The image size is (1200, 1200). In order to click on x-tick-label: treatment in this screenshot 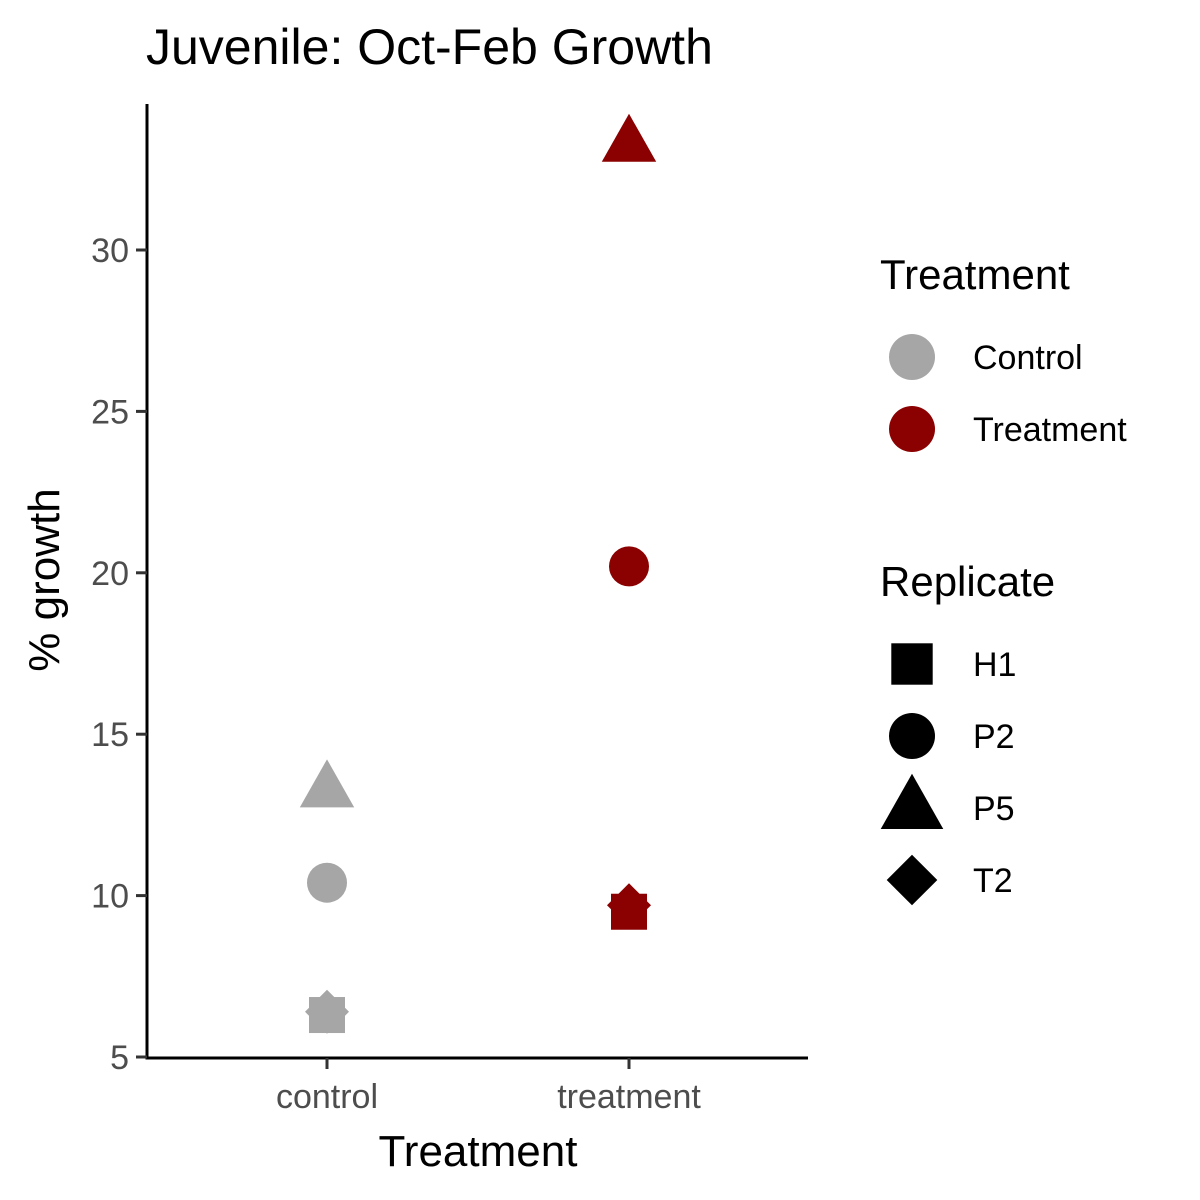, I will do `click(629, 1097)`.